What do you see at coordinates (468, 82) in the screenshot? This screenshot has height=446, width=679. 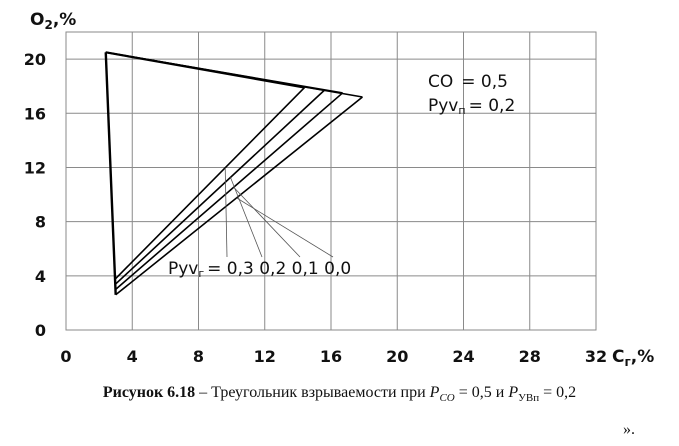 I see `co-annotation: CO = 0,5` at bounding box center [468, 82].